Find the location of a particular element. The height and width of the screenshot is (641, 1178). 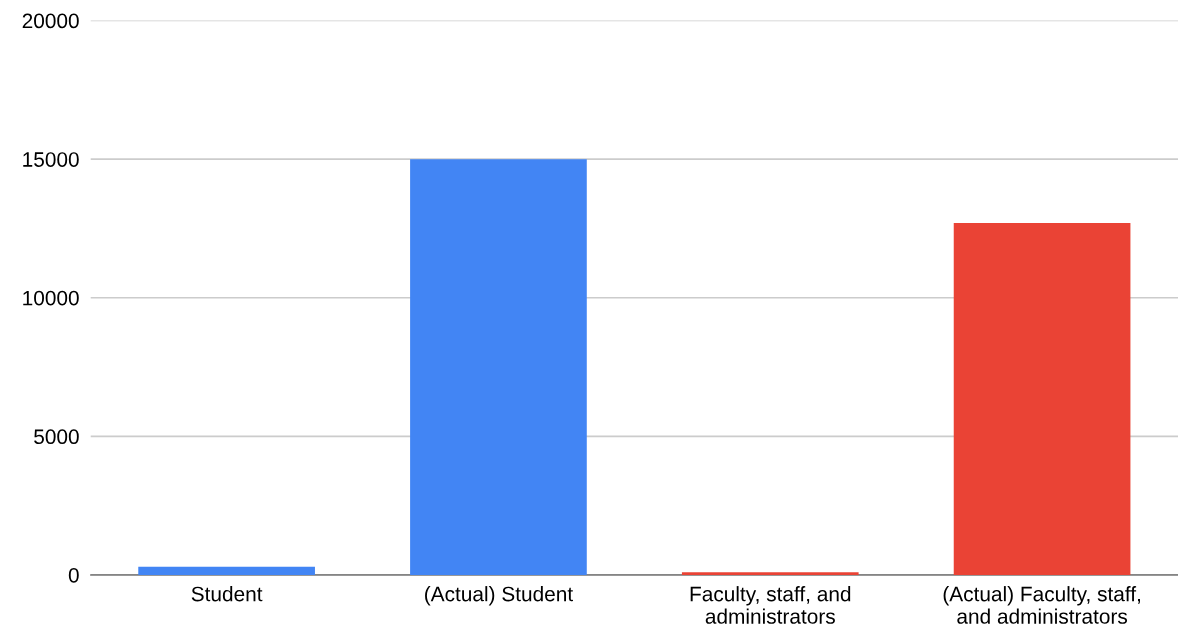

y-tick-label: 15000 is located at coordinates (51, 159).